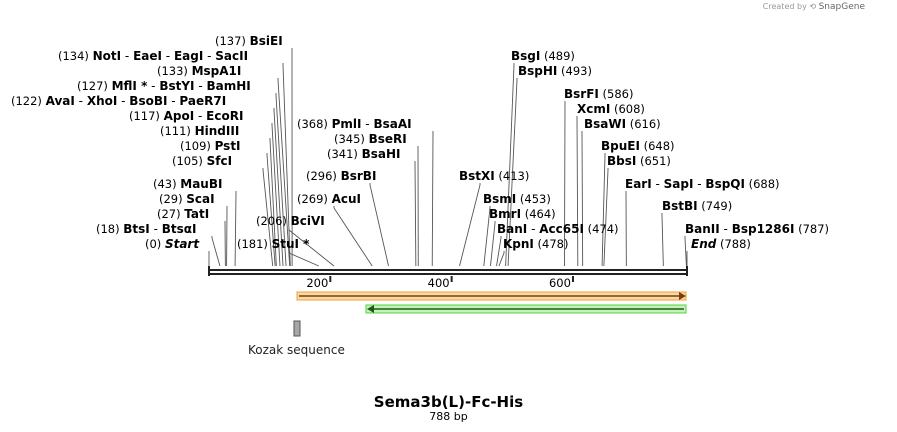 Image resolution: width=897 pixels, height=432 pixels. Describe the element at coordinates (118, 101) in the screenshot. I see `enzyme-label-avai: (122) AvaI - XhoI - BsoBI - PaeR7I` at that location.